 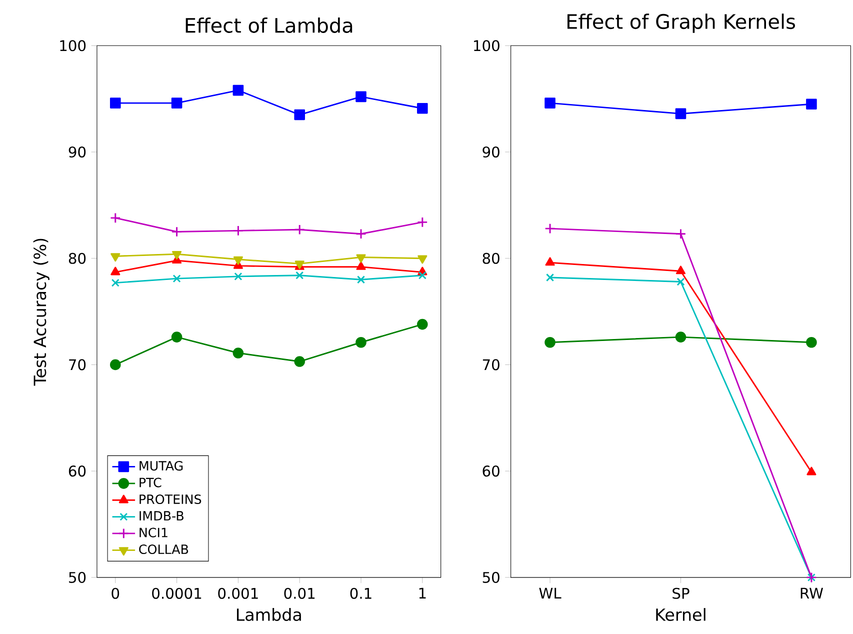 What do you see at coordinates (177, 593) in the screenshot?
I see `x-tick-label: 0.0001` at bounding box center [177, 593].